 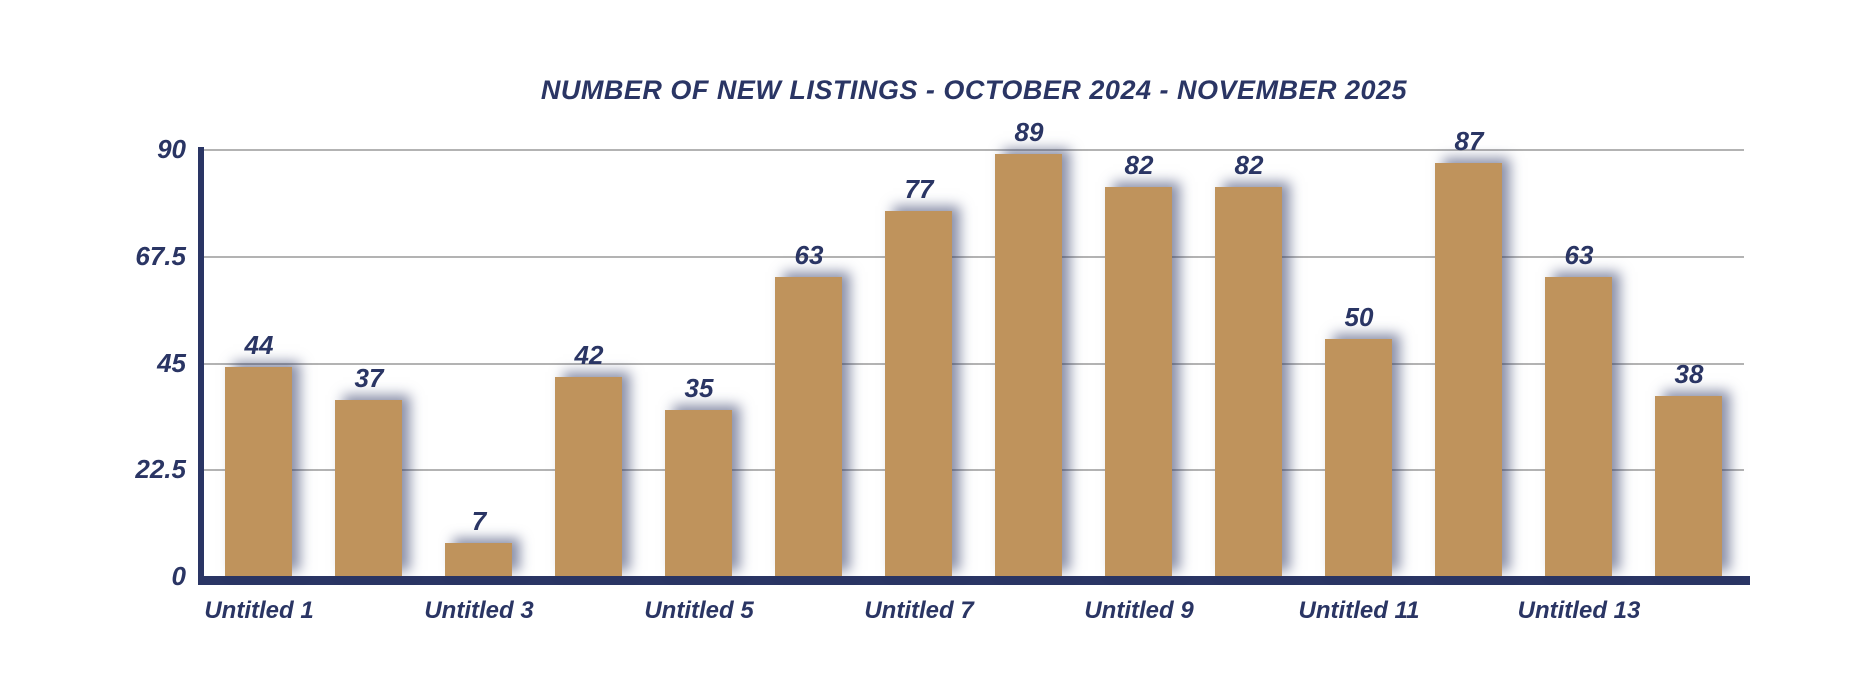 I want to click on gridline-67.5, so click(x=974, y=256).